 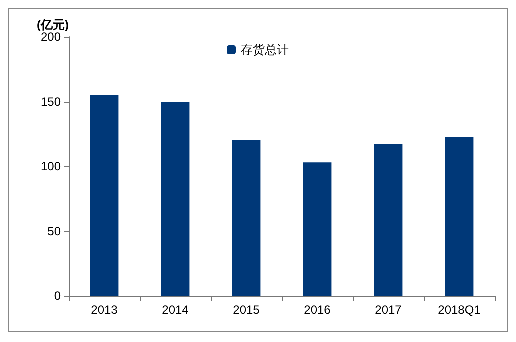 I want to click on x-tick-label: 2014, so click(x=176, y=310).